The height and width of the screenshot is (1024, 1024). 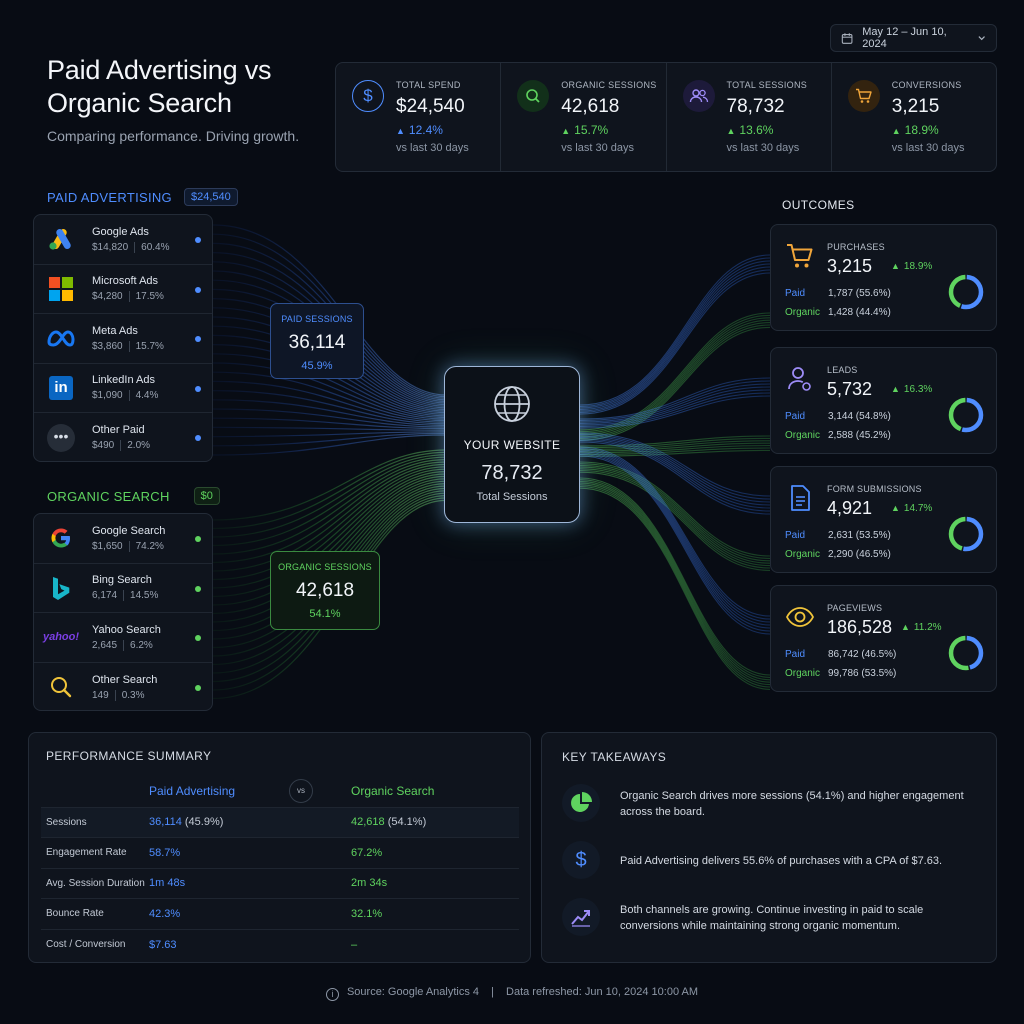 What do you see at coordinates (850, 266) in the screenshot?
I see `outcome-value: 3,215` at bounding box center [850, 266].